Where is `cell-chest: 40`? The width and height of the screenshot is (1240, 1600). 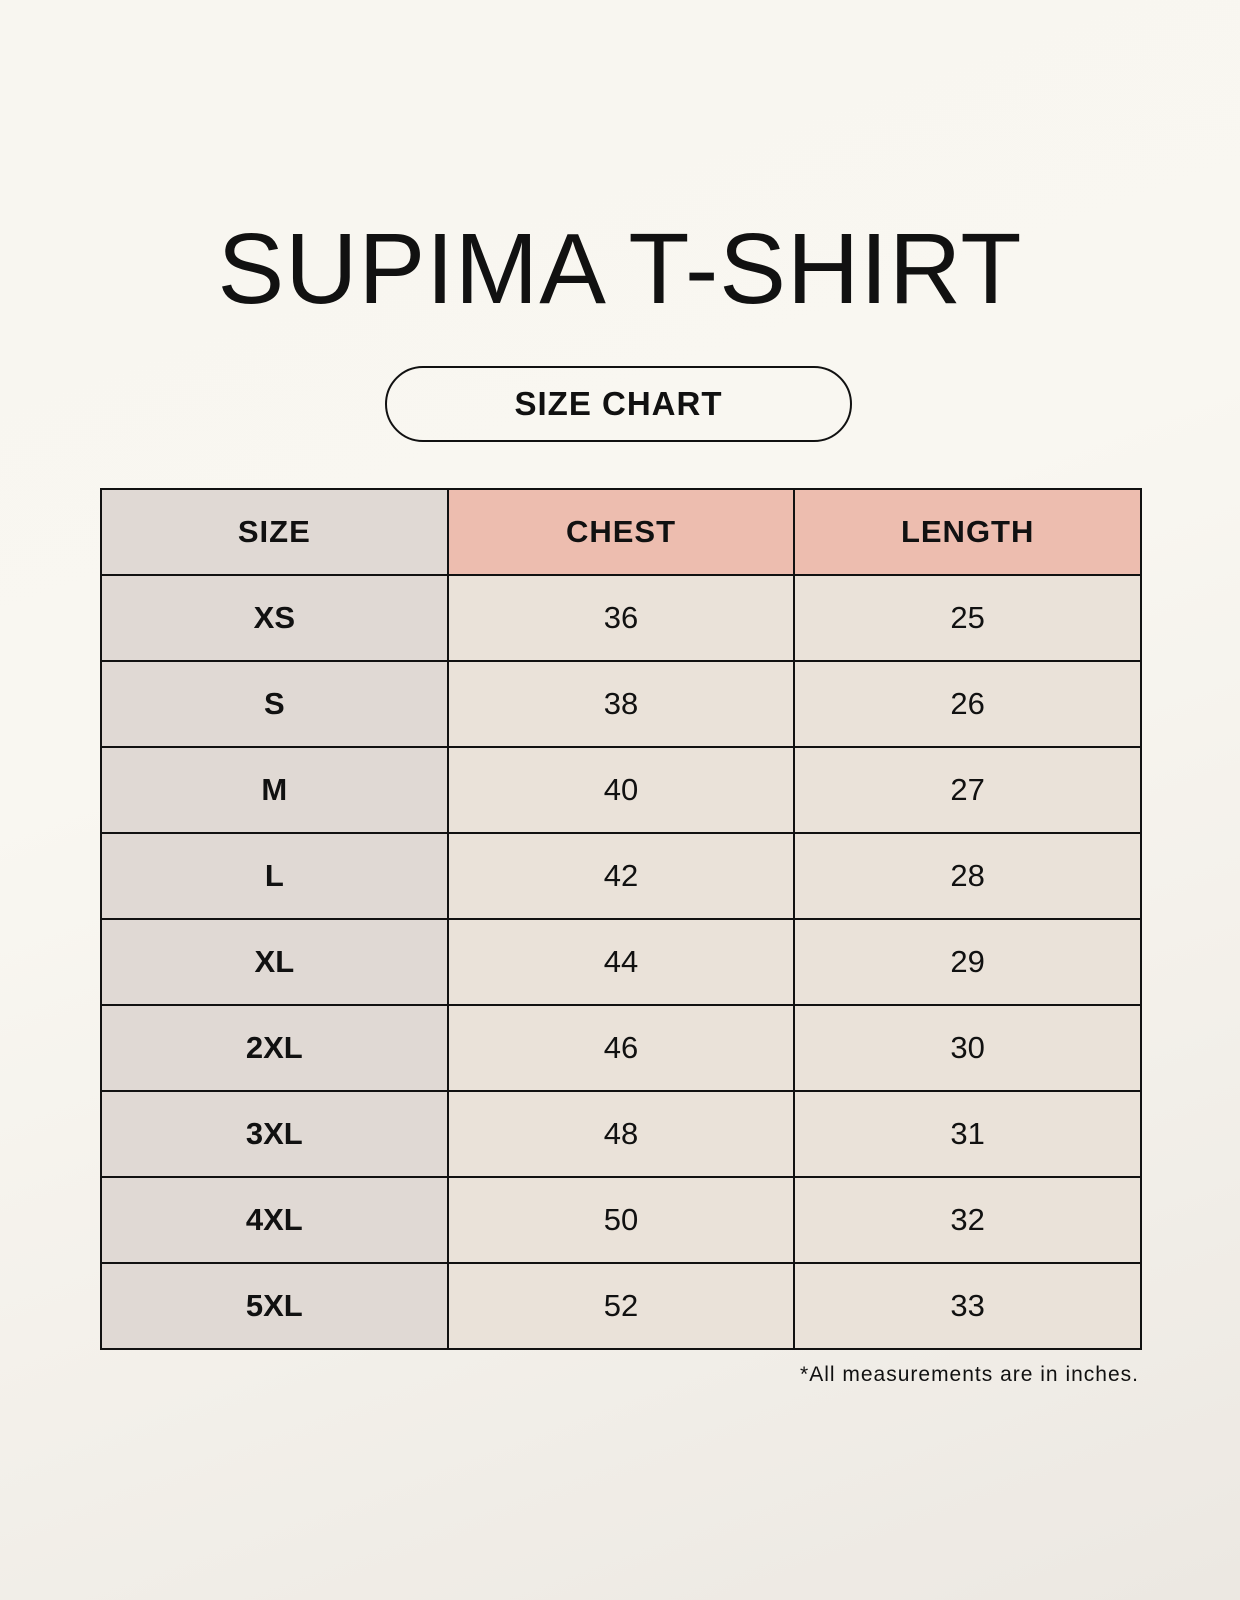
cell-chest: 40 is located at coordinates (621, 790).